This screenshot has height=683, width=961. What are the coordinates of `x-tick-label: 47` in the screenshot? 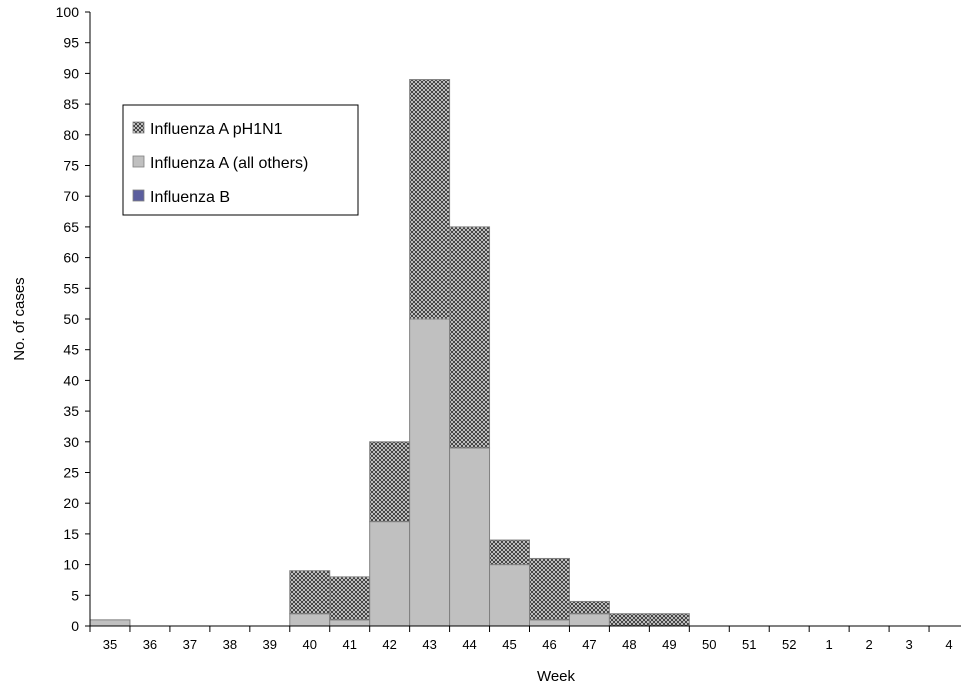 It's located at (589, 644).